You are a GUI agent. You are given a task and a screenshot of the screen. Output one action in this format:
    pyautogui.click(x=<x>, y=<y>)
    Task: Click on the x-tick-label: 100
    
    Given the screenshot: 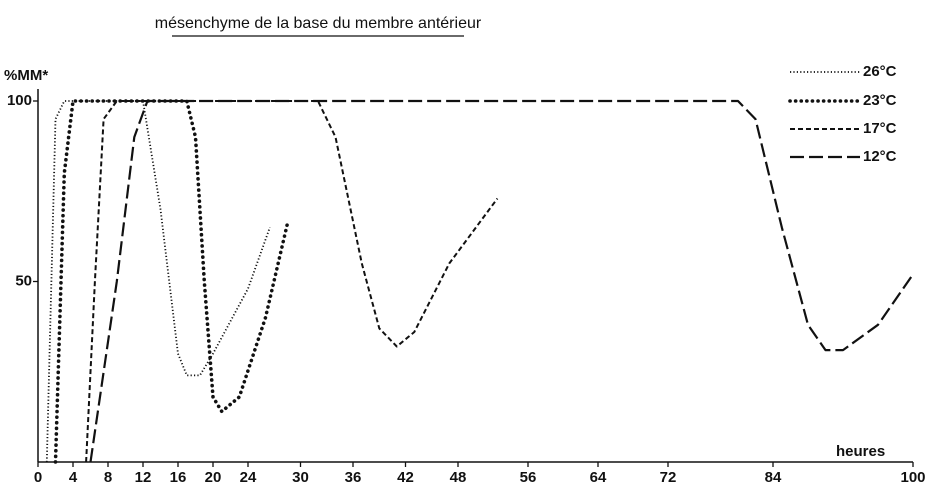 What is the action you would take?
    pyautogui.click(x=912, y=477)
    